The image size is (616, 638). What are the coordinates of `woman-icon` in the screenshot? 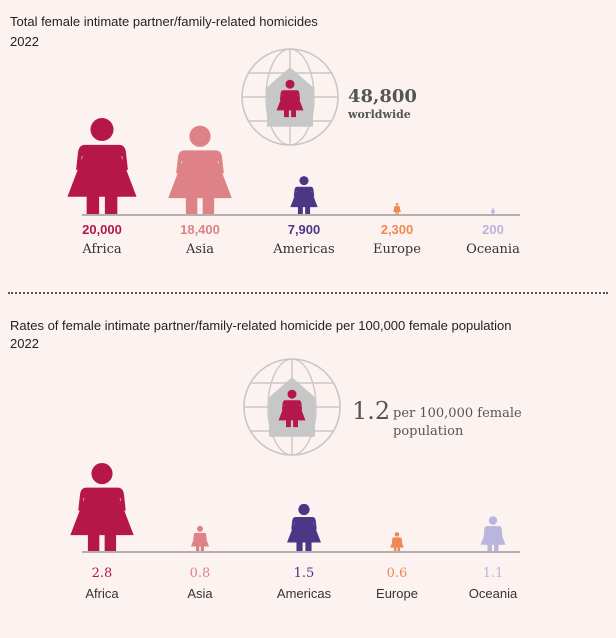 It's located at (292, 408).